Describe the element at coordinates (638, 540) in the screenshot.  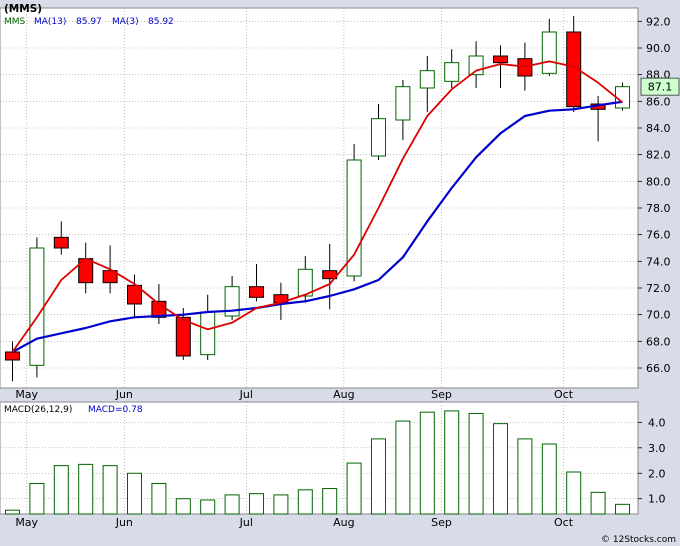
I see `watermark: © 12Stocks.com` at that location.